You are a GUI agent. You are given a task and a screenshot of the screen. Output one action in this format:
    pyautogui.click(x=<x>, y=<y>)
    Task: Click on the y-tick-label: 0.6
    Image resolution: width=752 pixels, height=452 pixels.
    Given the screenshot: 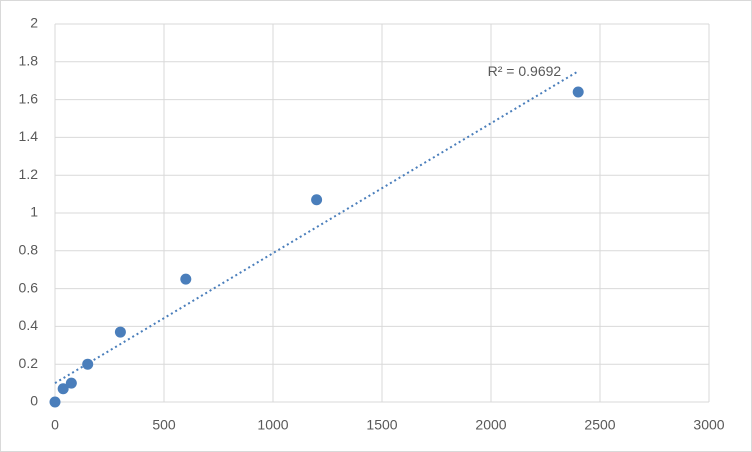 What is the action you would take?
    pyautogui.click(x=29, y=287)
    